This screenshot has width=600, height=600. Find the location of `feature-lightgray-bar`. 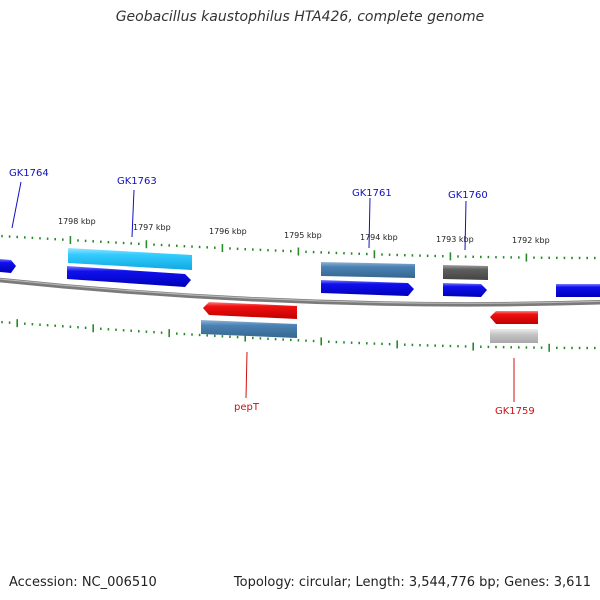

feature-lightgray-bar is located at coordinates (514, 336).